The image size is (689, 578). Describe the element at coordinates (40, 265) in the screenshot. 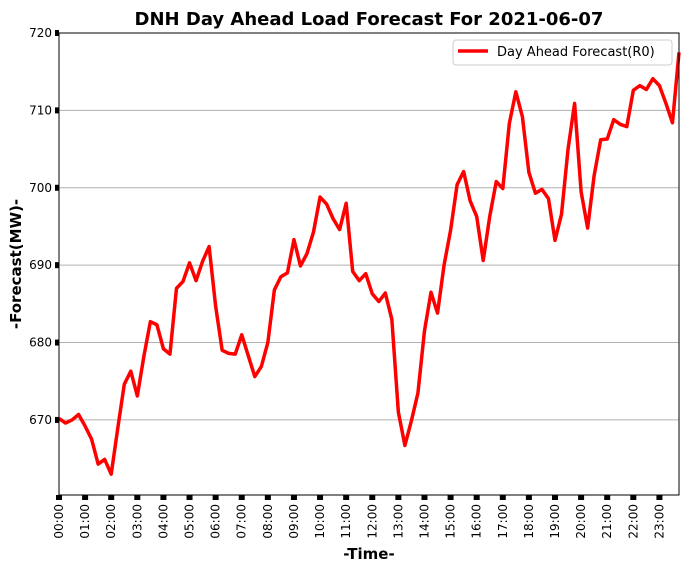

I see `y-tick-label: 690` at that location.